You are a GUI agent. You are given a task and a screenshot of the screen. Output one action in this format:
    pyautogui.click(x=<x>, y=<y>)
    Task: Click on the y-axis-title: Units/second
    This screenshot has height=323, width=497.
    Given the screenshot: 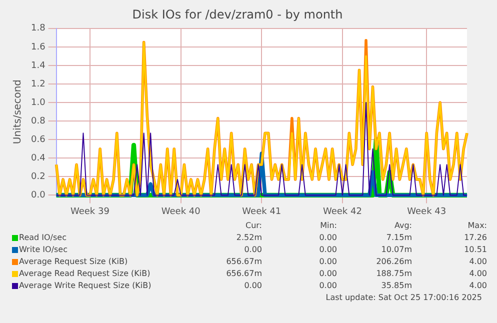 What is the action you would take?
    pyautogui.click(x=18, y=111)
    